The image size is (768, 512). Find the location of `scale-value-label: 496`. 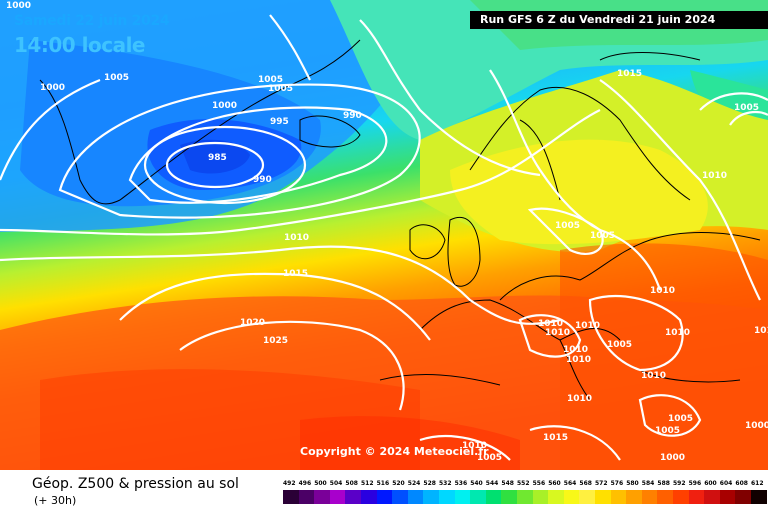

scale-value-label: 496 is located at coordinates (305, 483).